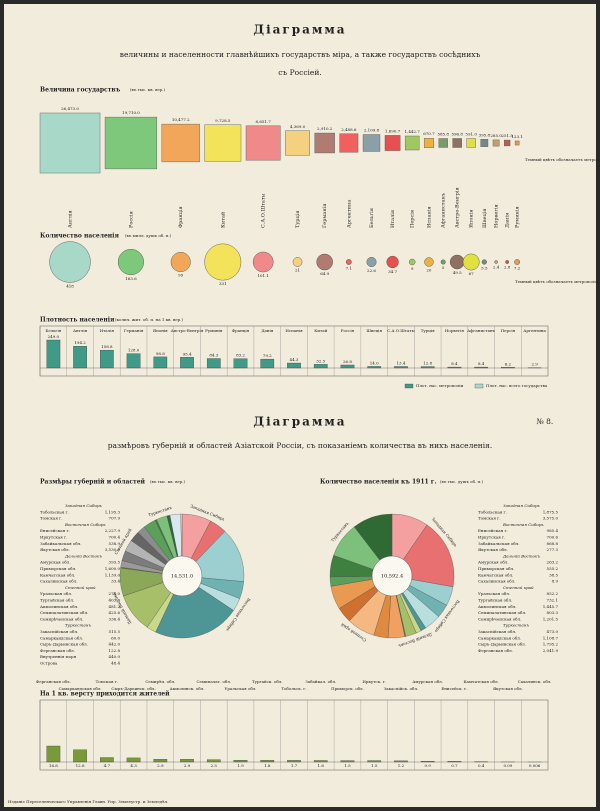 The image size is (600, 811). What do you see at coordinates (297, 270) in the screenshot?
I see `value-label: 21` at bounding box center [297, 270].